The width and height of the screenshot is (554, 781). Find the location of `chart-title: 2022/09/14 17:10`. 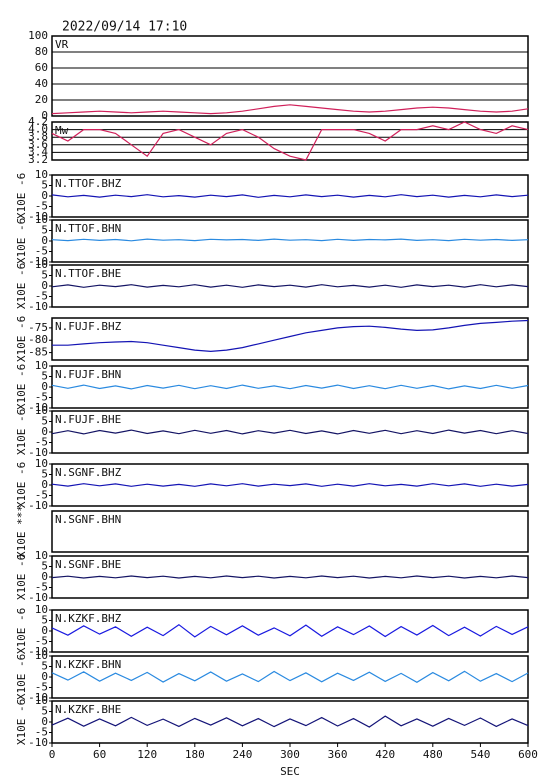

chart-title: 2022/09/14 17:10 is located at coordinates (124, 27).